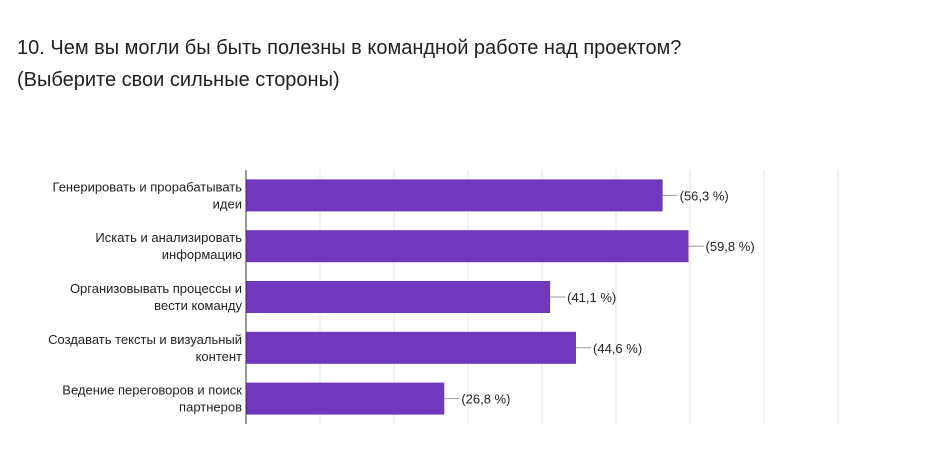 Image resolution: width=928 pixels, height=470 pixels. I want to click on category-label: Искать и анализировать информацию, so click(168, 246).